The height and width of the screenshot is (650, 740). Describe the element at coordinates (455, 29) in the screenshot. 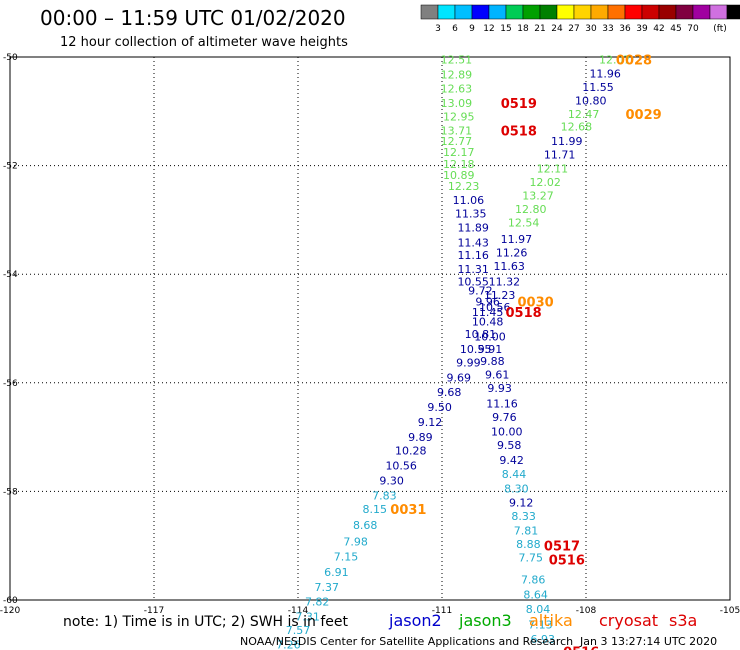

I see `colorbar-label: 6` at that location.